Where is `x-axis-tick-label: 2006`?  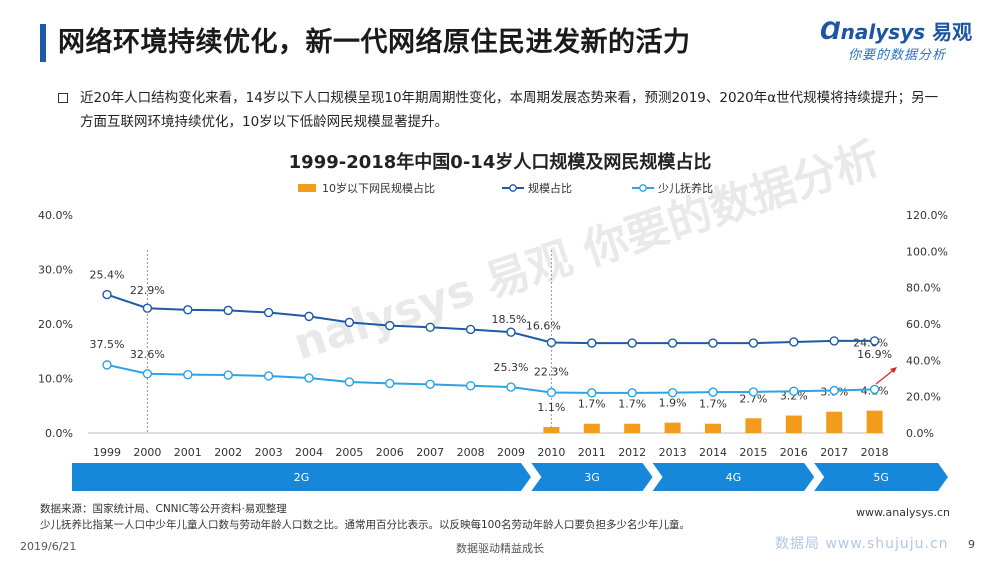
x-axis-tick-label: 2006 is located at coordinates (390, 452).